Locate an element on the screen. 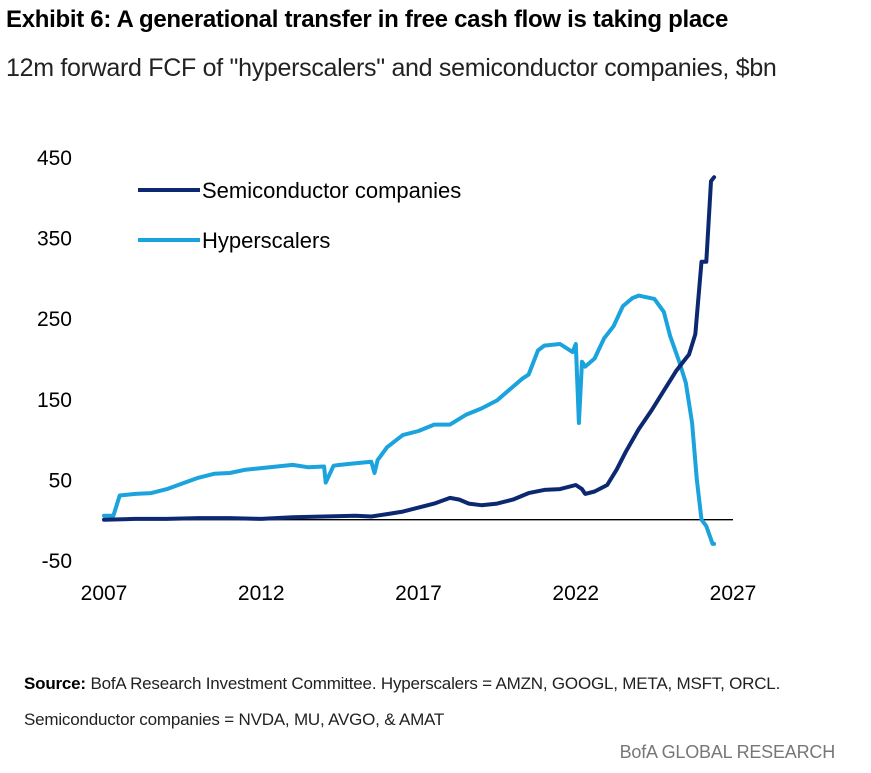 This screenshot has width=871, height=773. legend: Semiconductor companies Hyperscalers is located at coordinates (299, 215).